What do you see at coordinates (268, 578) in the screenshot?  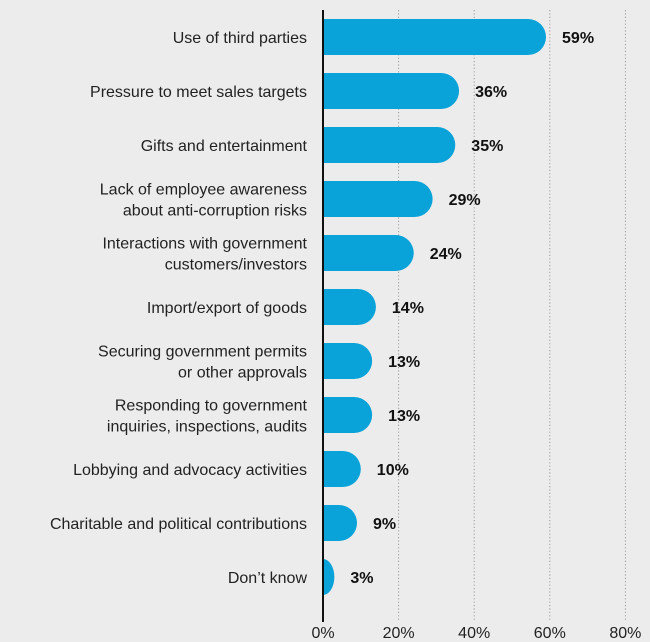 I see `category-label-10: Don’t know` at bounding box center [268, 578].